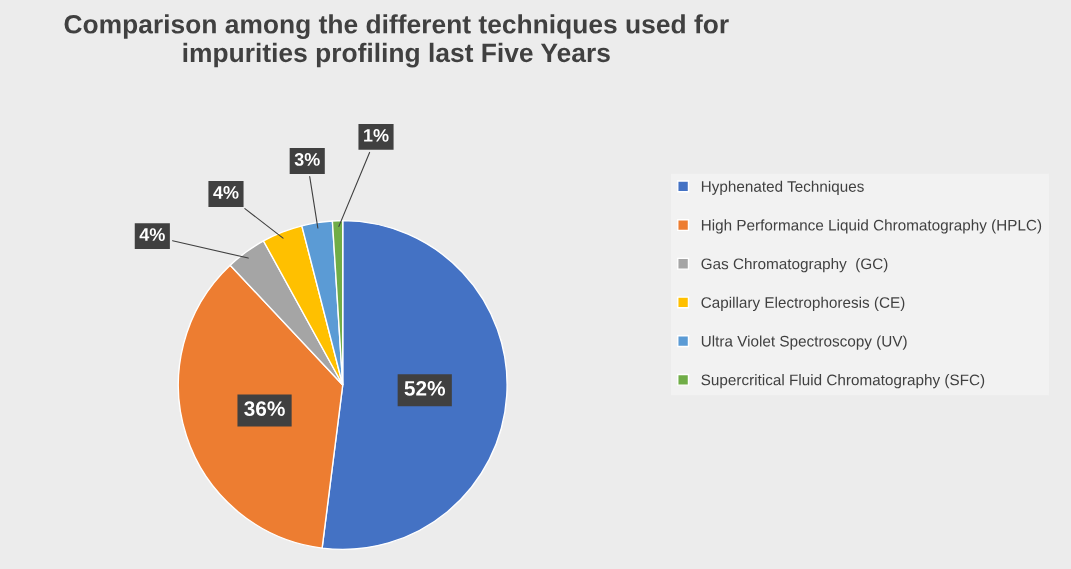 The width and height of the screenshot is (1071, 569). What do you see at coordinates (803, 303) in the screenshot?
I see `legend-label: Capillary Electrophoresis (CE)` at bounding box center [803, 303].